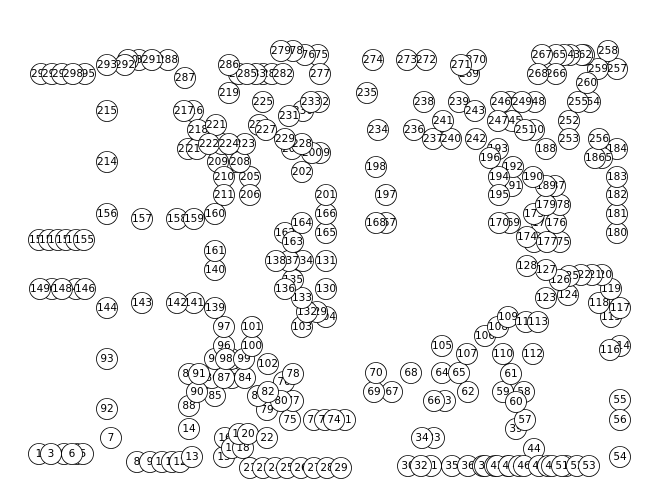 This screenshot has width=660, height=499. I want to click on node-235: 235, so click(367, 93).